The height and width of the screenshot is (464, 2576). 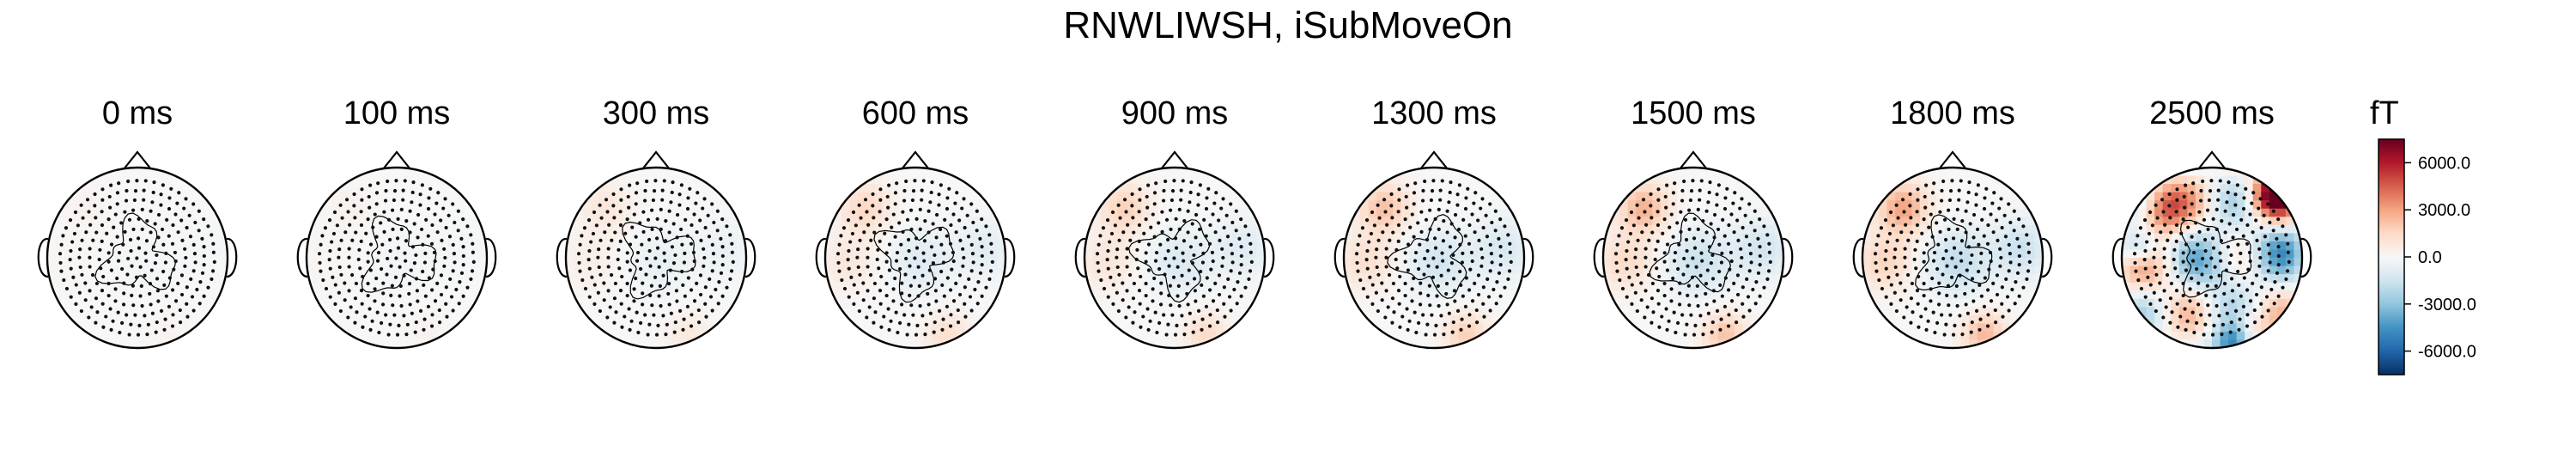 I want to click on nose-outline, so click(x=1174, y=160).